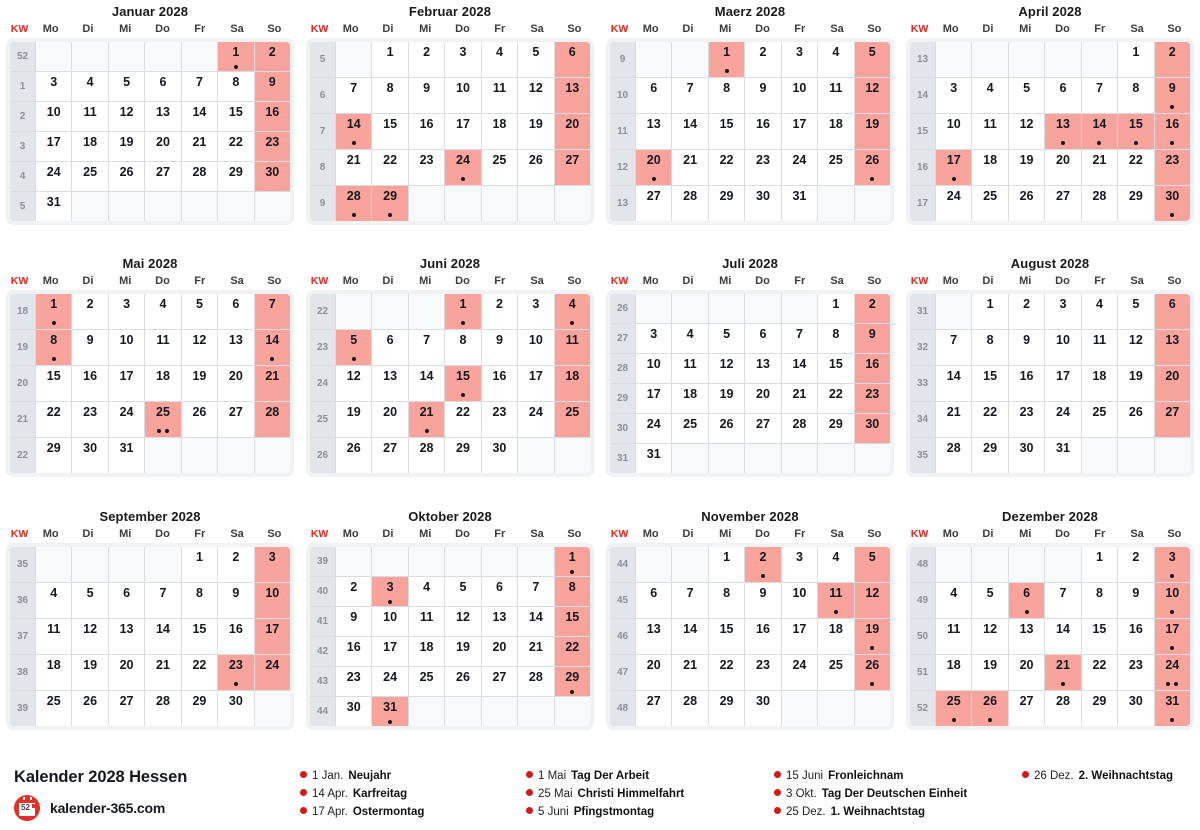  Describe the element at coordinates (1026, 131) in the screenshot. I see `day-cell: 12` at that location.